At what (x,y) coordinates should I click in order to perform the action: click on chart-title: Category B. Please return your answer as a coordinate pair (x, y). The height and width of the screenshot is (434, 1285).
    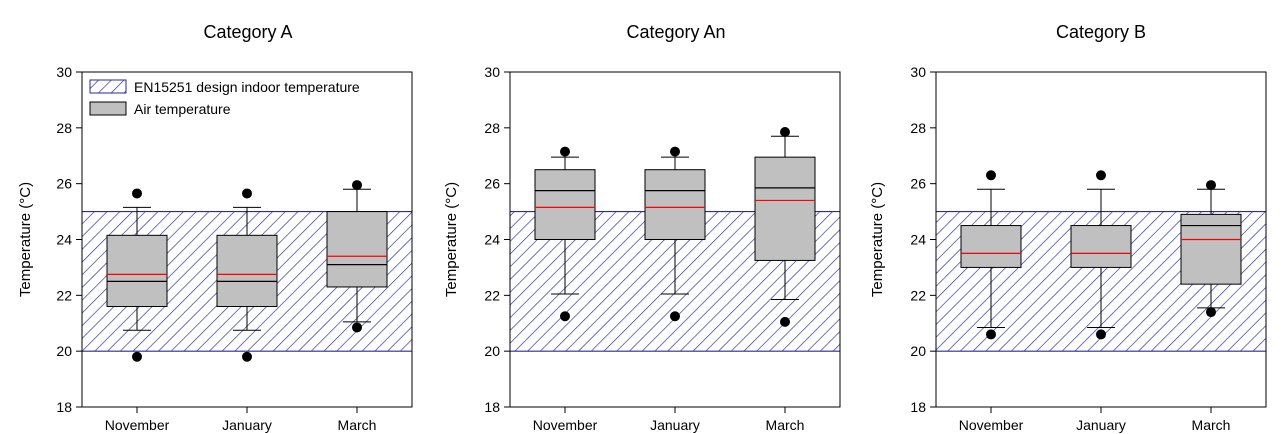
    Looking at the image, I should click on (1101, 32).